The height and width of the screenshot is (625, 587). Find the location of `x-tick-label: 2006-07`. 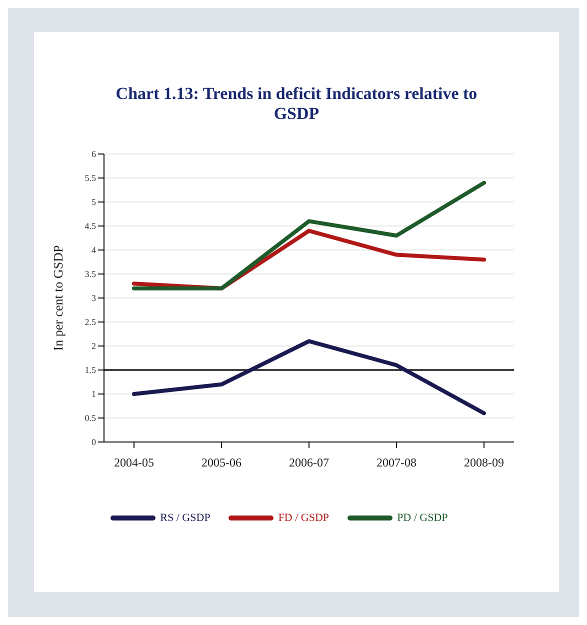

x-tick-label: 2006-07 is located at coordinates (309, 463).